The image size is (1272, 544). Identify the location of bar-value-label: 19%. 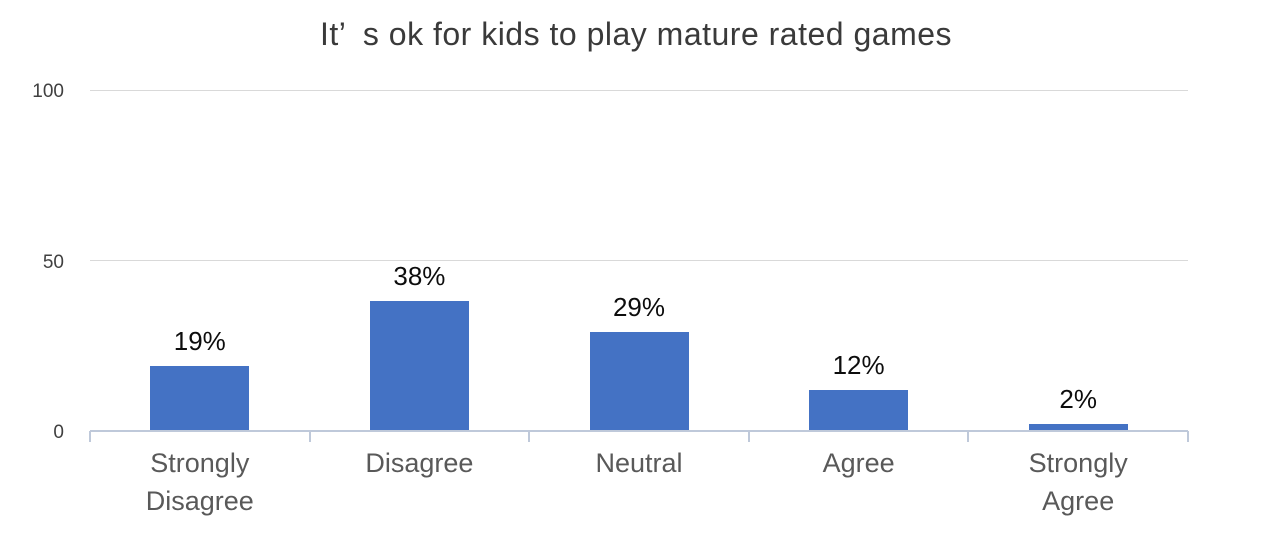
(199, 341).